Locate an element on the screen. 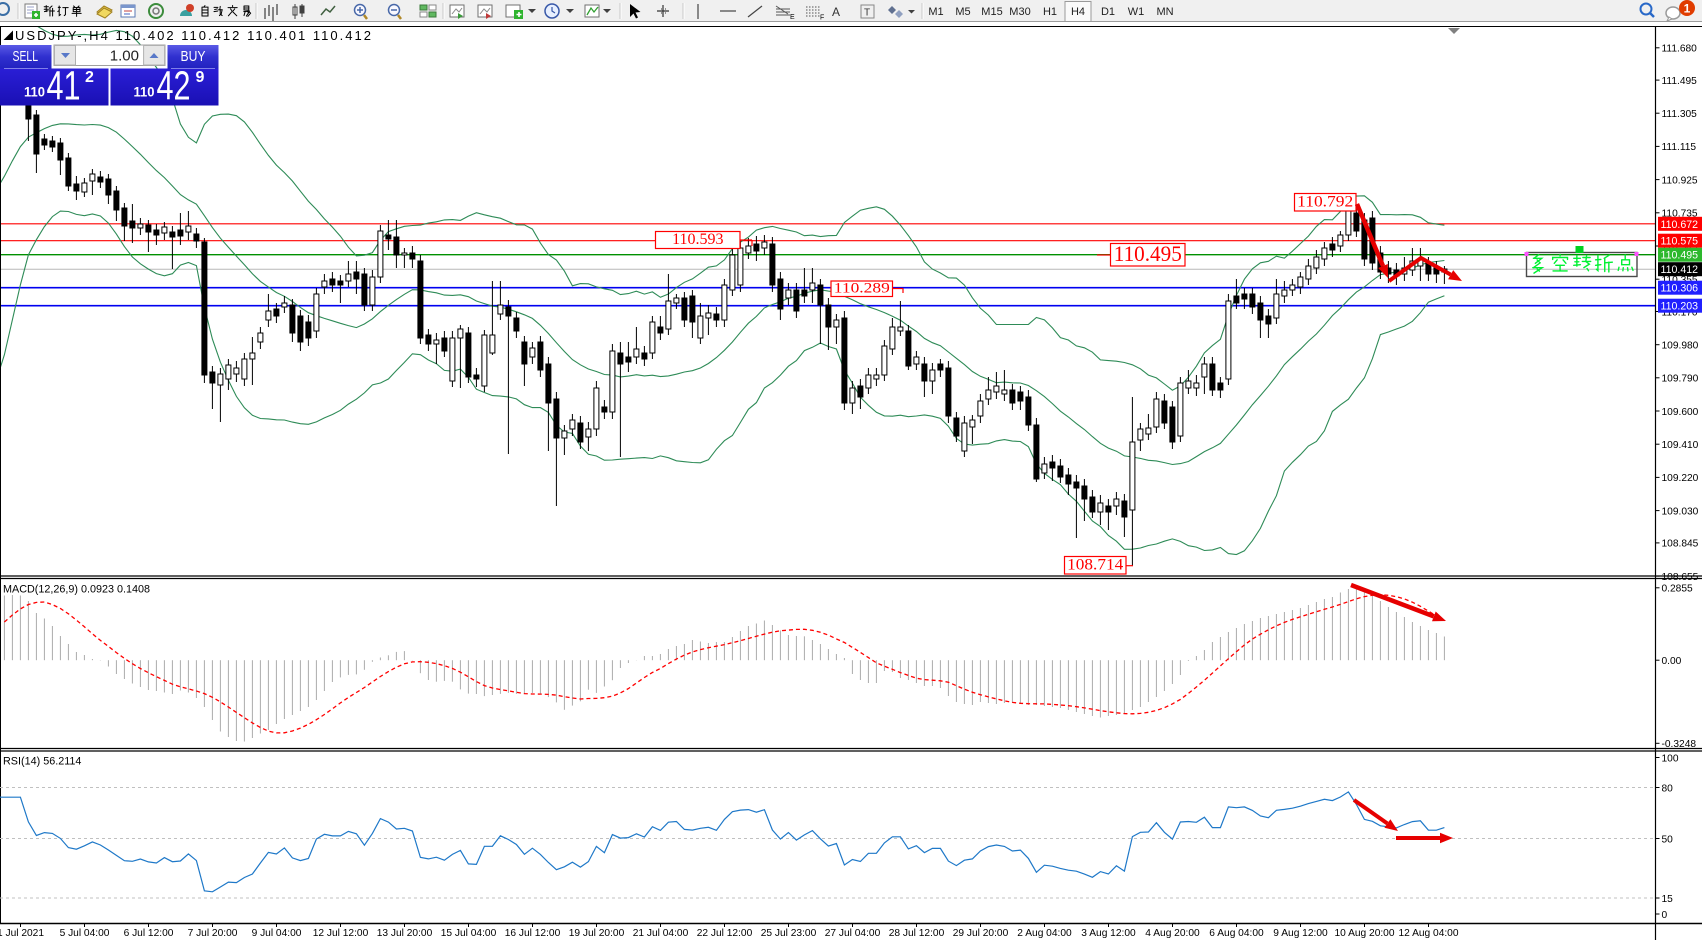 The image size is (1702, 940). svg-text: 109.790 is located at coordinates (1680, 379).